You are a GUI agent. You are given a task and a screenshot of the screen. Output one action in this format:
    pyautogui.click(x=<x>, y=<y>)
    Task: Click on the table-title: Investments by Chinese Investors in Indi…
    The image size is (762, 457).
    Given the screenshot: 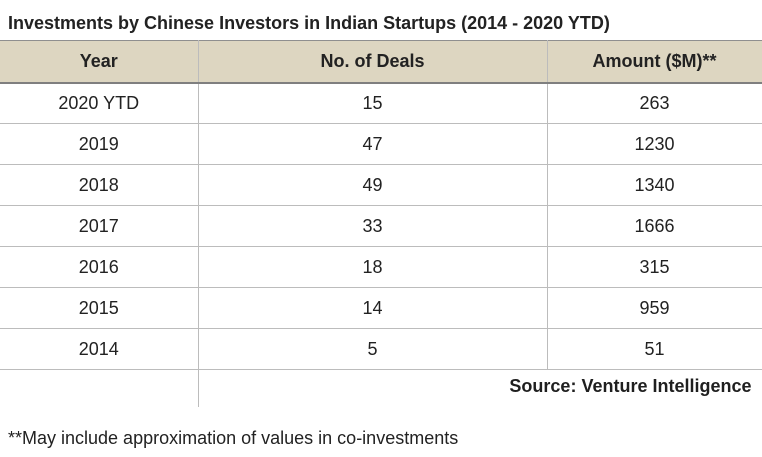 What is the action you would take?
    pyautogui.click(x=309, y=23)
    